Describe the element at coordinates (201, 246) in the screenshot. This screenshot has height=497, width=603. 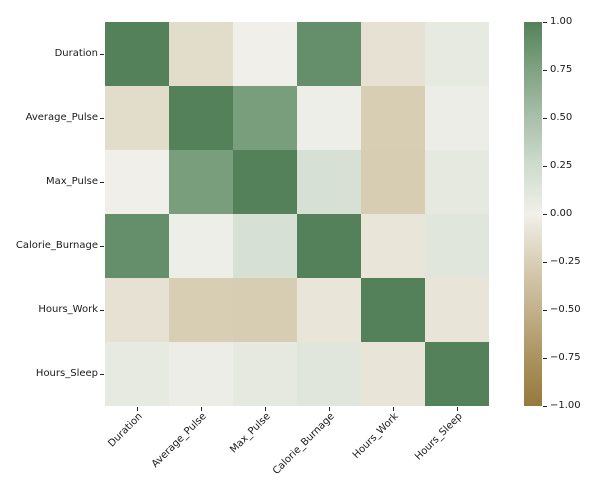
I see `heatmap-cell-Calorie_Burnage-Average_Pulse` at that location.